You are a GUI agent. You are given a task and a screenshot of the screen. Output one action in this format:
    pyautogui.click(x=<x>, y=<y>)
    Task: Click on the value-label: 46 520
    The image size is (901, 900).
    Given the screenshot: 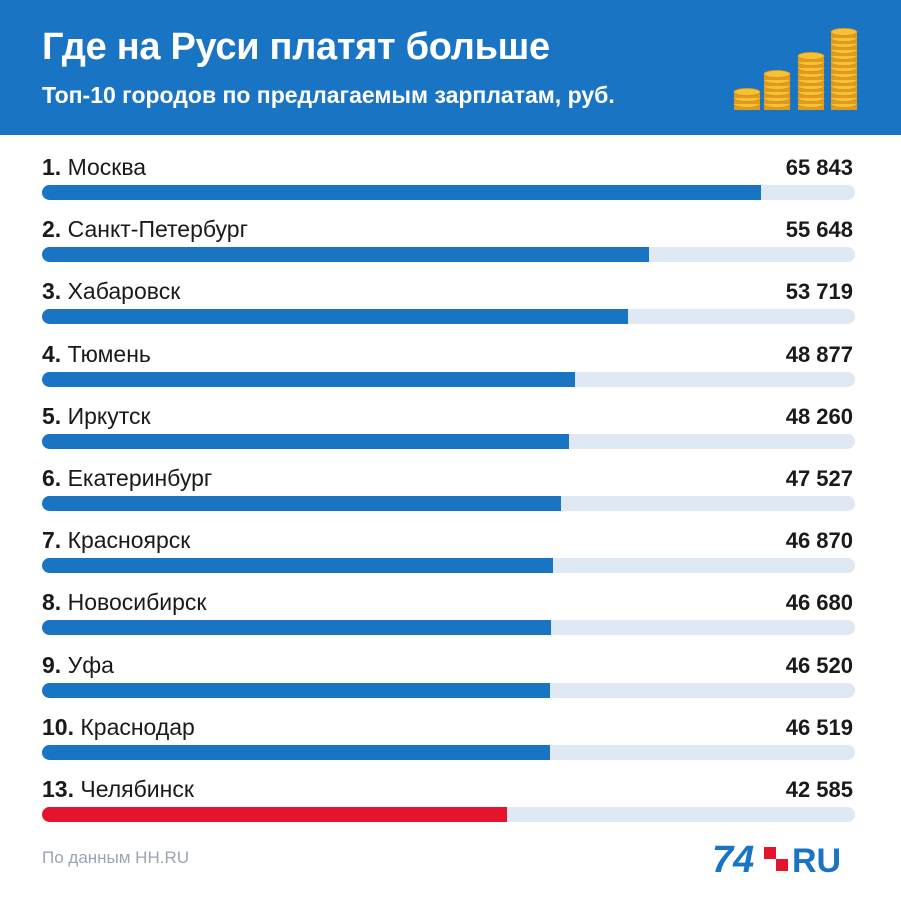 What is the action you would take?
    pyautogui.click(x=819, y=665)
    